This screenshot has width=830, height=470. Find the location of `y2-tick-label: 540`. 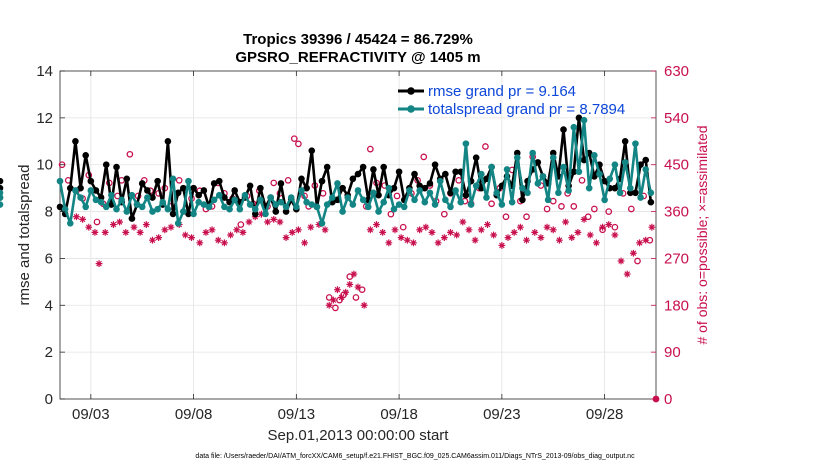

y2-tick-label: 540 is located at coordinates (676, 118).